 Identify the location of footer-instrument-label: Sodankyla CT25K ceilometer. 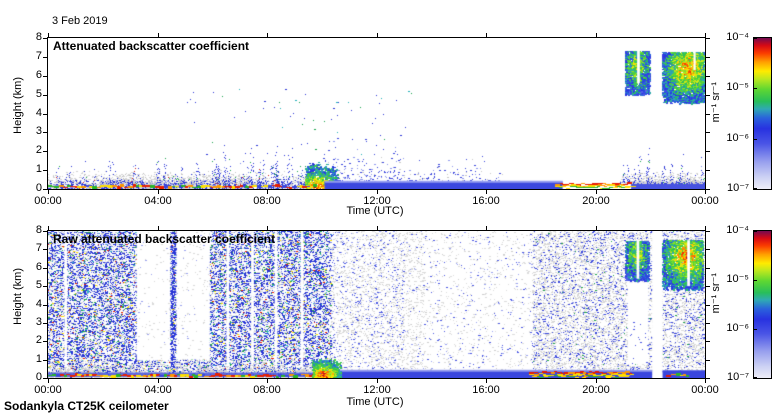
(86, 406).